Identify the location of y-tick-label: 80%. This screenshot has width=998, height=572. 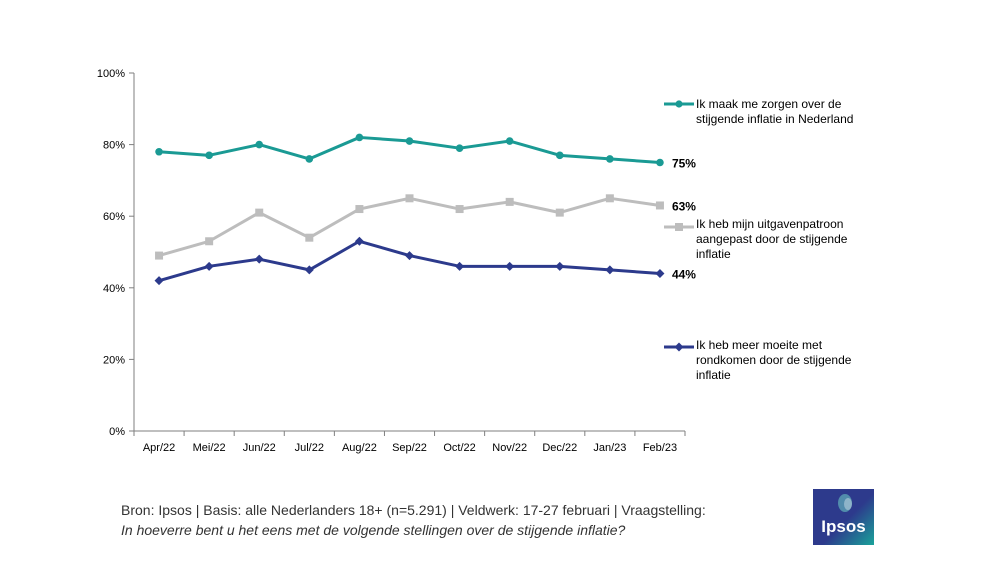
(114, 146).